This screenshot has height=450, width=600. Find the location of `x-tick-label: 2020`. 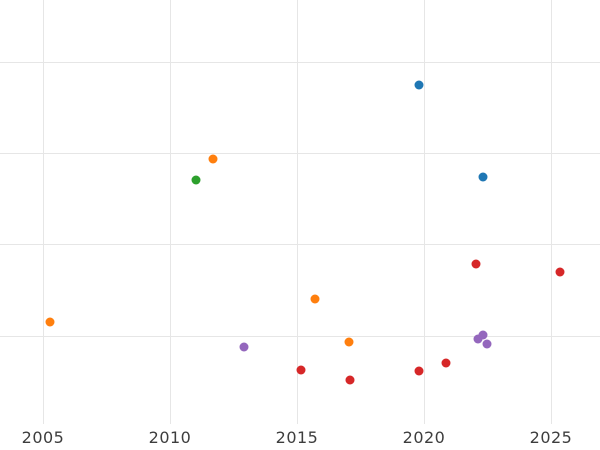

x-tick-label: 2020 is located at coordinates (424, 437).